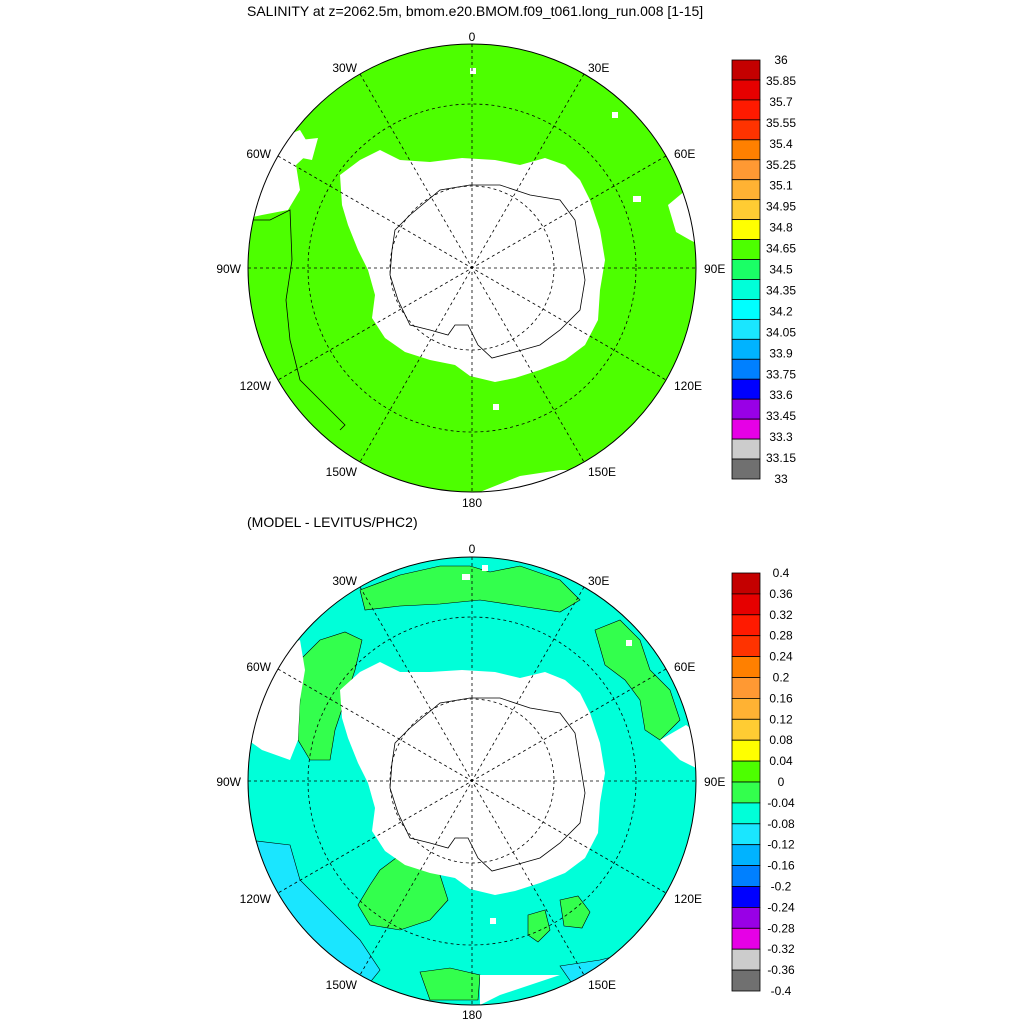 The width and height of the screenshot is (1024, 1024). Describe the element at coordinates (781, 144) in the screenshot. I see `colorbar-label: 35.4` at that location.